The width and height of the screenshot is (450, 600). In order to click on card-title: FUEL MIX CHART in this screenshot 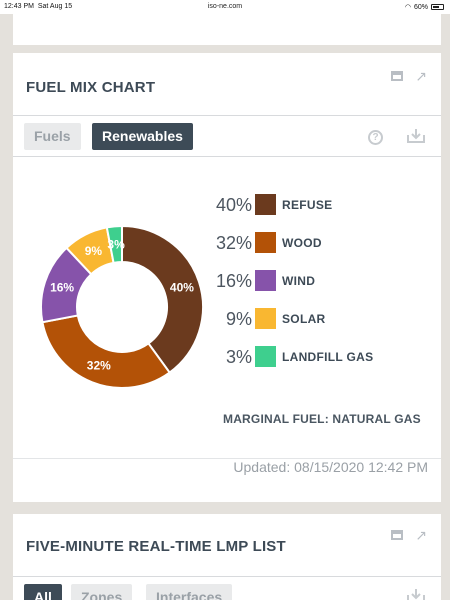, I will do `click(91, 87)`.